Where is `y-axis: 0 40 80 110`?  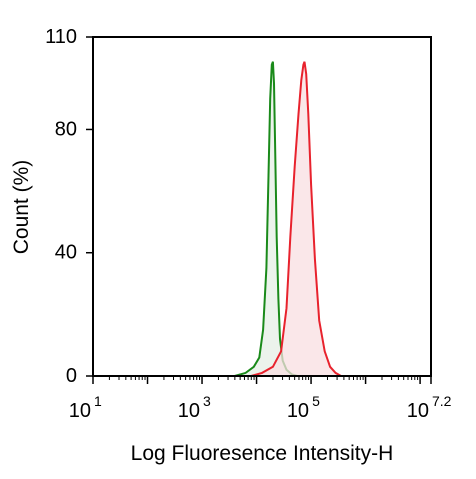
y-axis: 0 40 80 110 is located at coordinates (69, 206).